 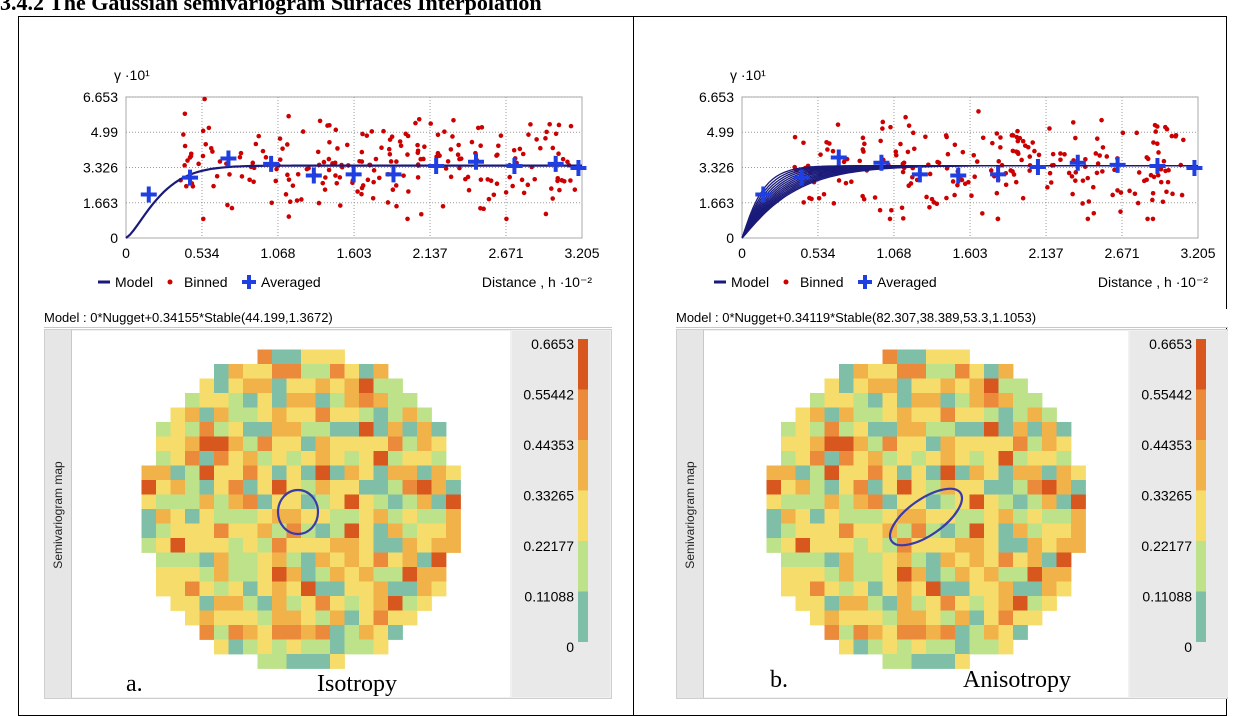 I want to click on legend-averaged-label: Averaged, so click(x=907, y=282).